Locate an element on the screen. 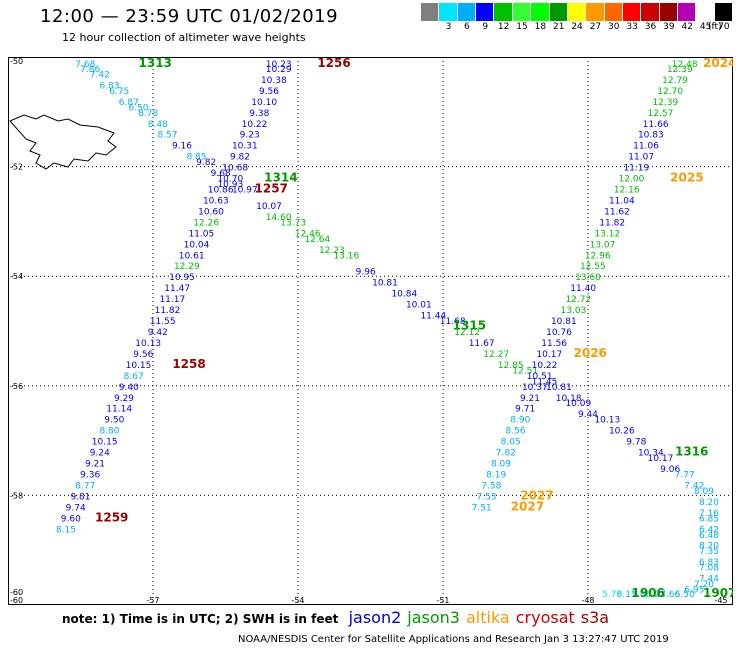 This screenshot has width=740, height=650. pass-time-label: 2024 is located at coordinates (718, 63).